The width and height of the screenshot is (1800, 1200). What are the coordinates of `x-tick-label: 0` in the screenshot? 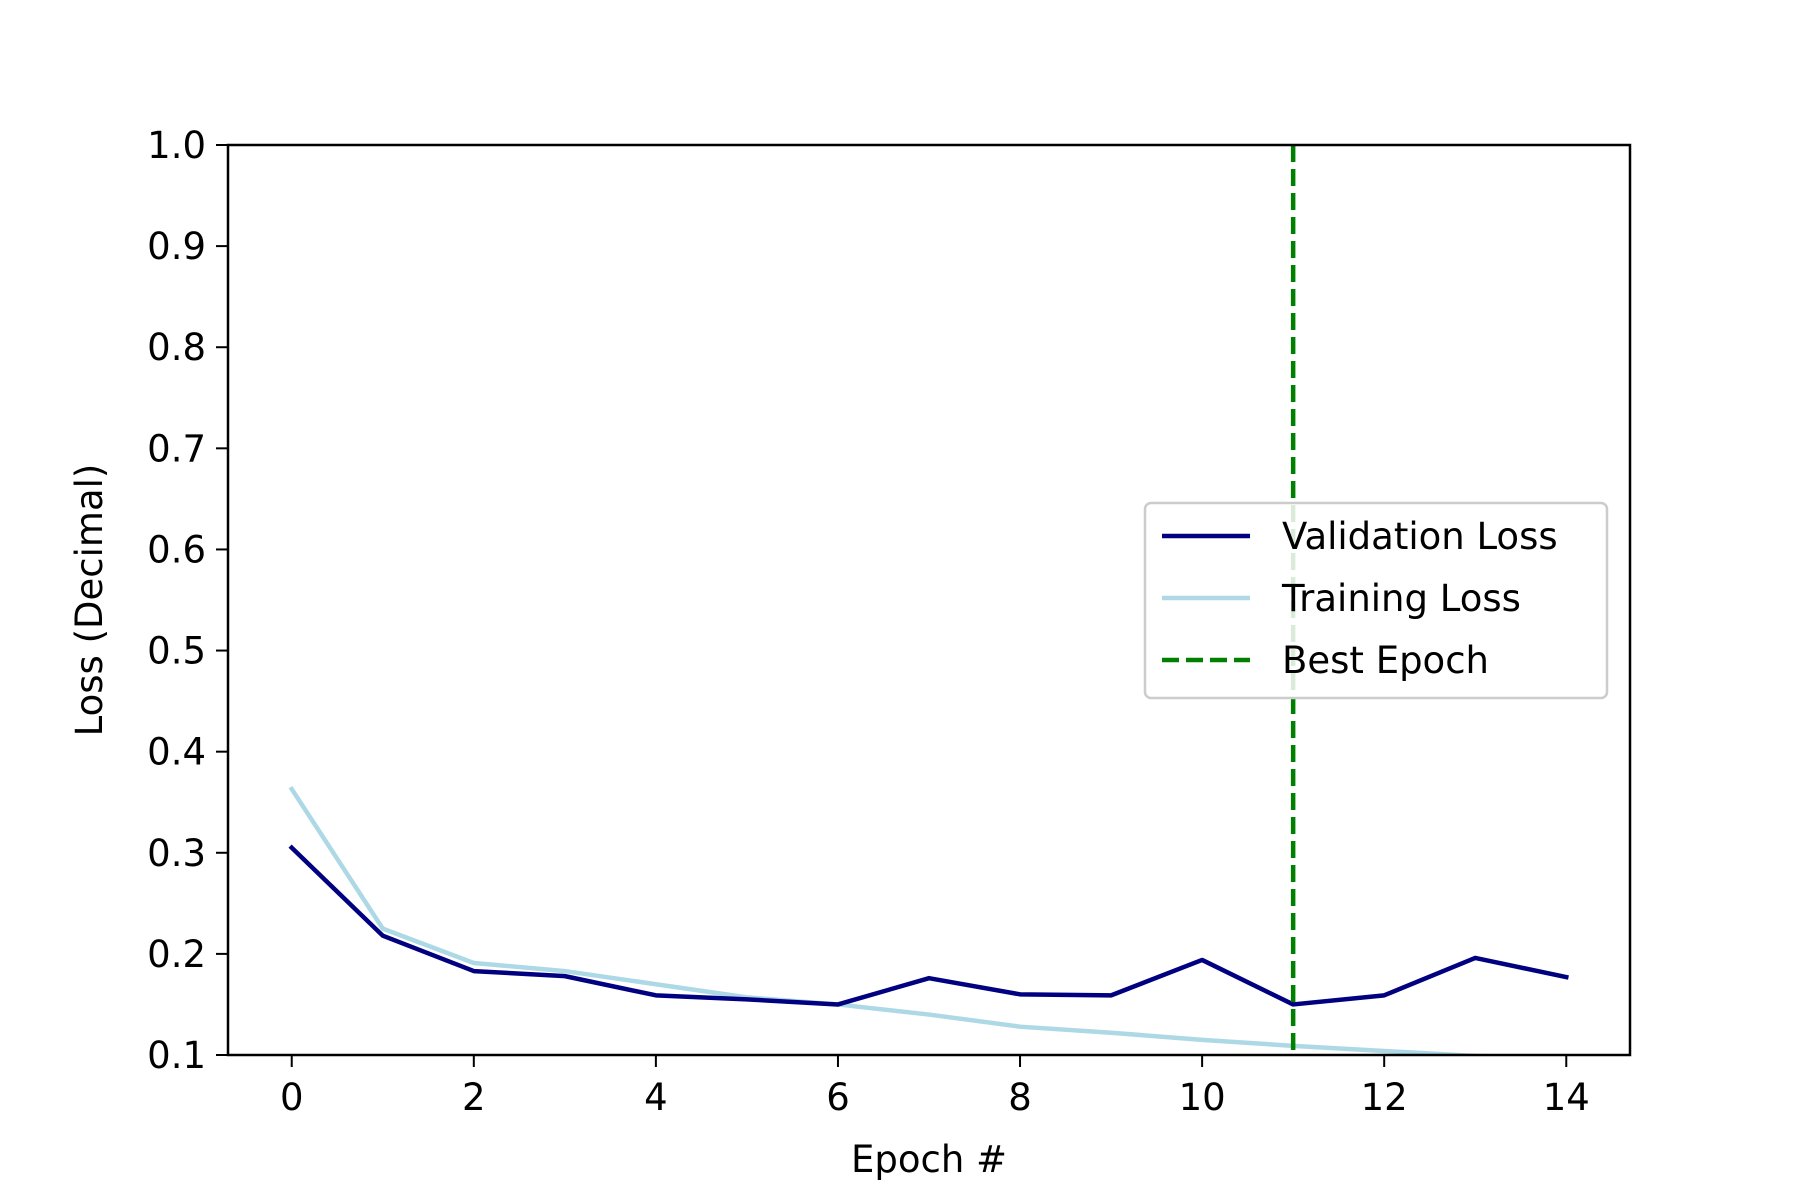 It's located at (292, 1097).